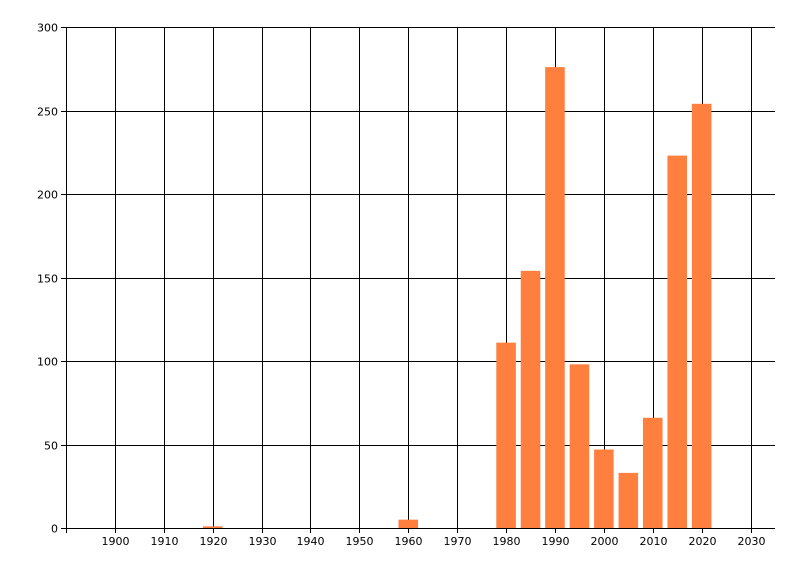 Image resolution: width=800 pixels, height=576 pixels. I want to click on x-tick-label: 1910, so click(165, 541).